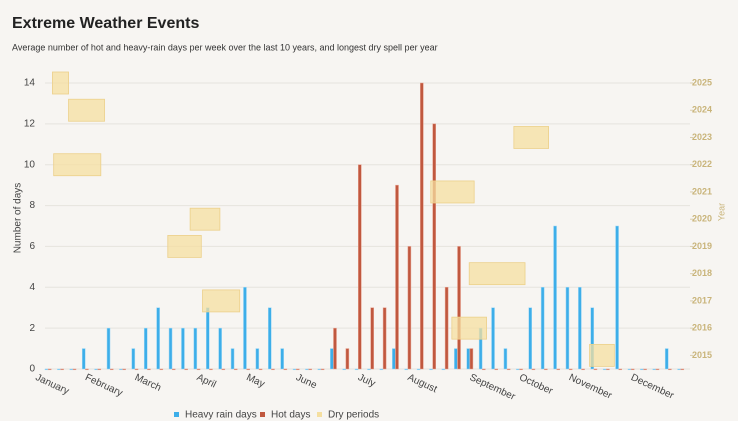 This screenshot has height=421, width=738. Describe the element at coordinates (18, 218) in the screenshot. I see `y-axis-label: Number of days` at that location.